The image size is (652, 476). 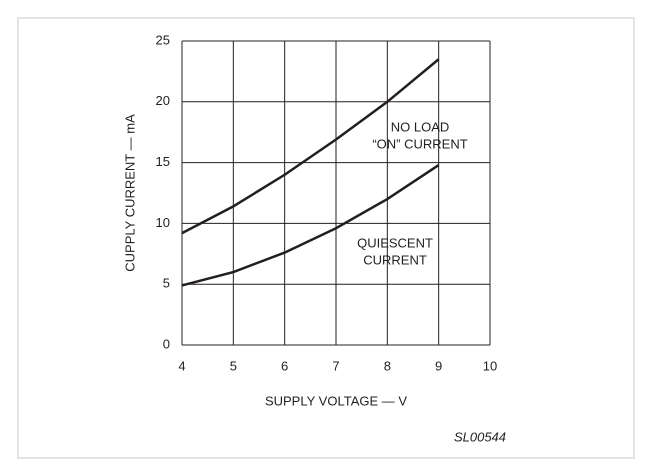 What do you see at coordinates (387, 365) in the screenshot?
I see `x-tick-label: 8` at bounding box center [387, 365].